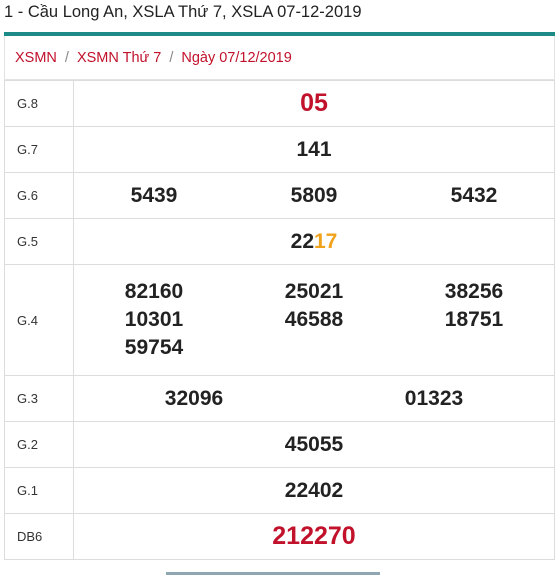  I want to click on prize-number: 10301, so click(154, 319).